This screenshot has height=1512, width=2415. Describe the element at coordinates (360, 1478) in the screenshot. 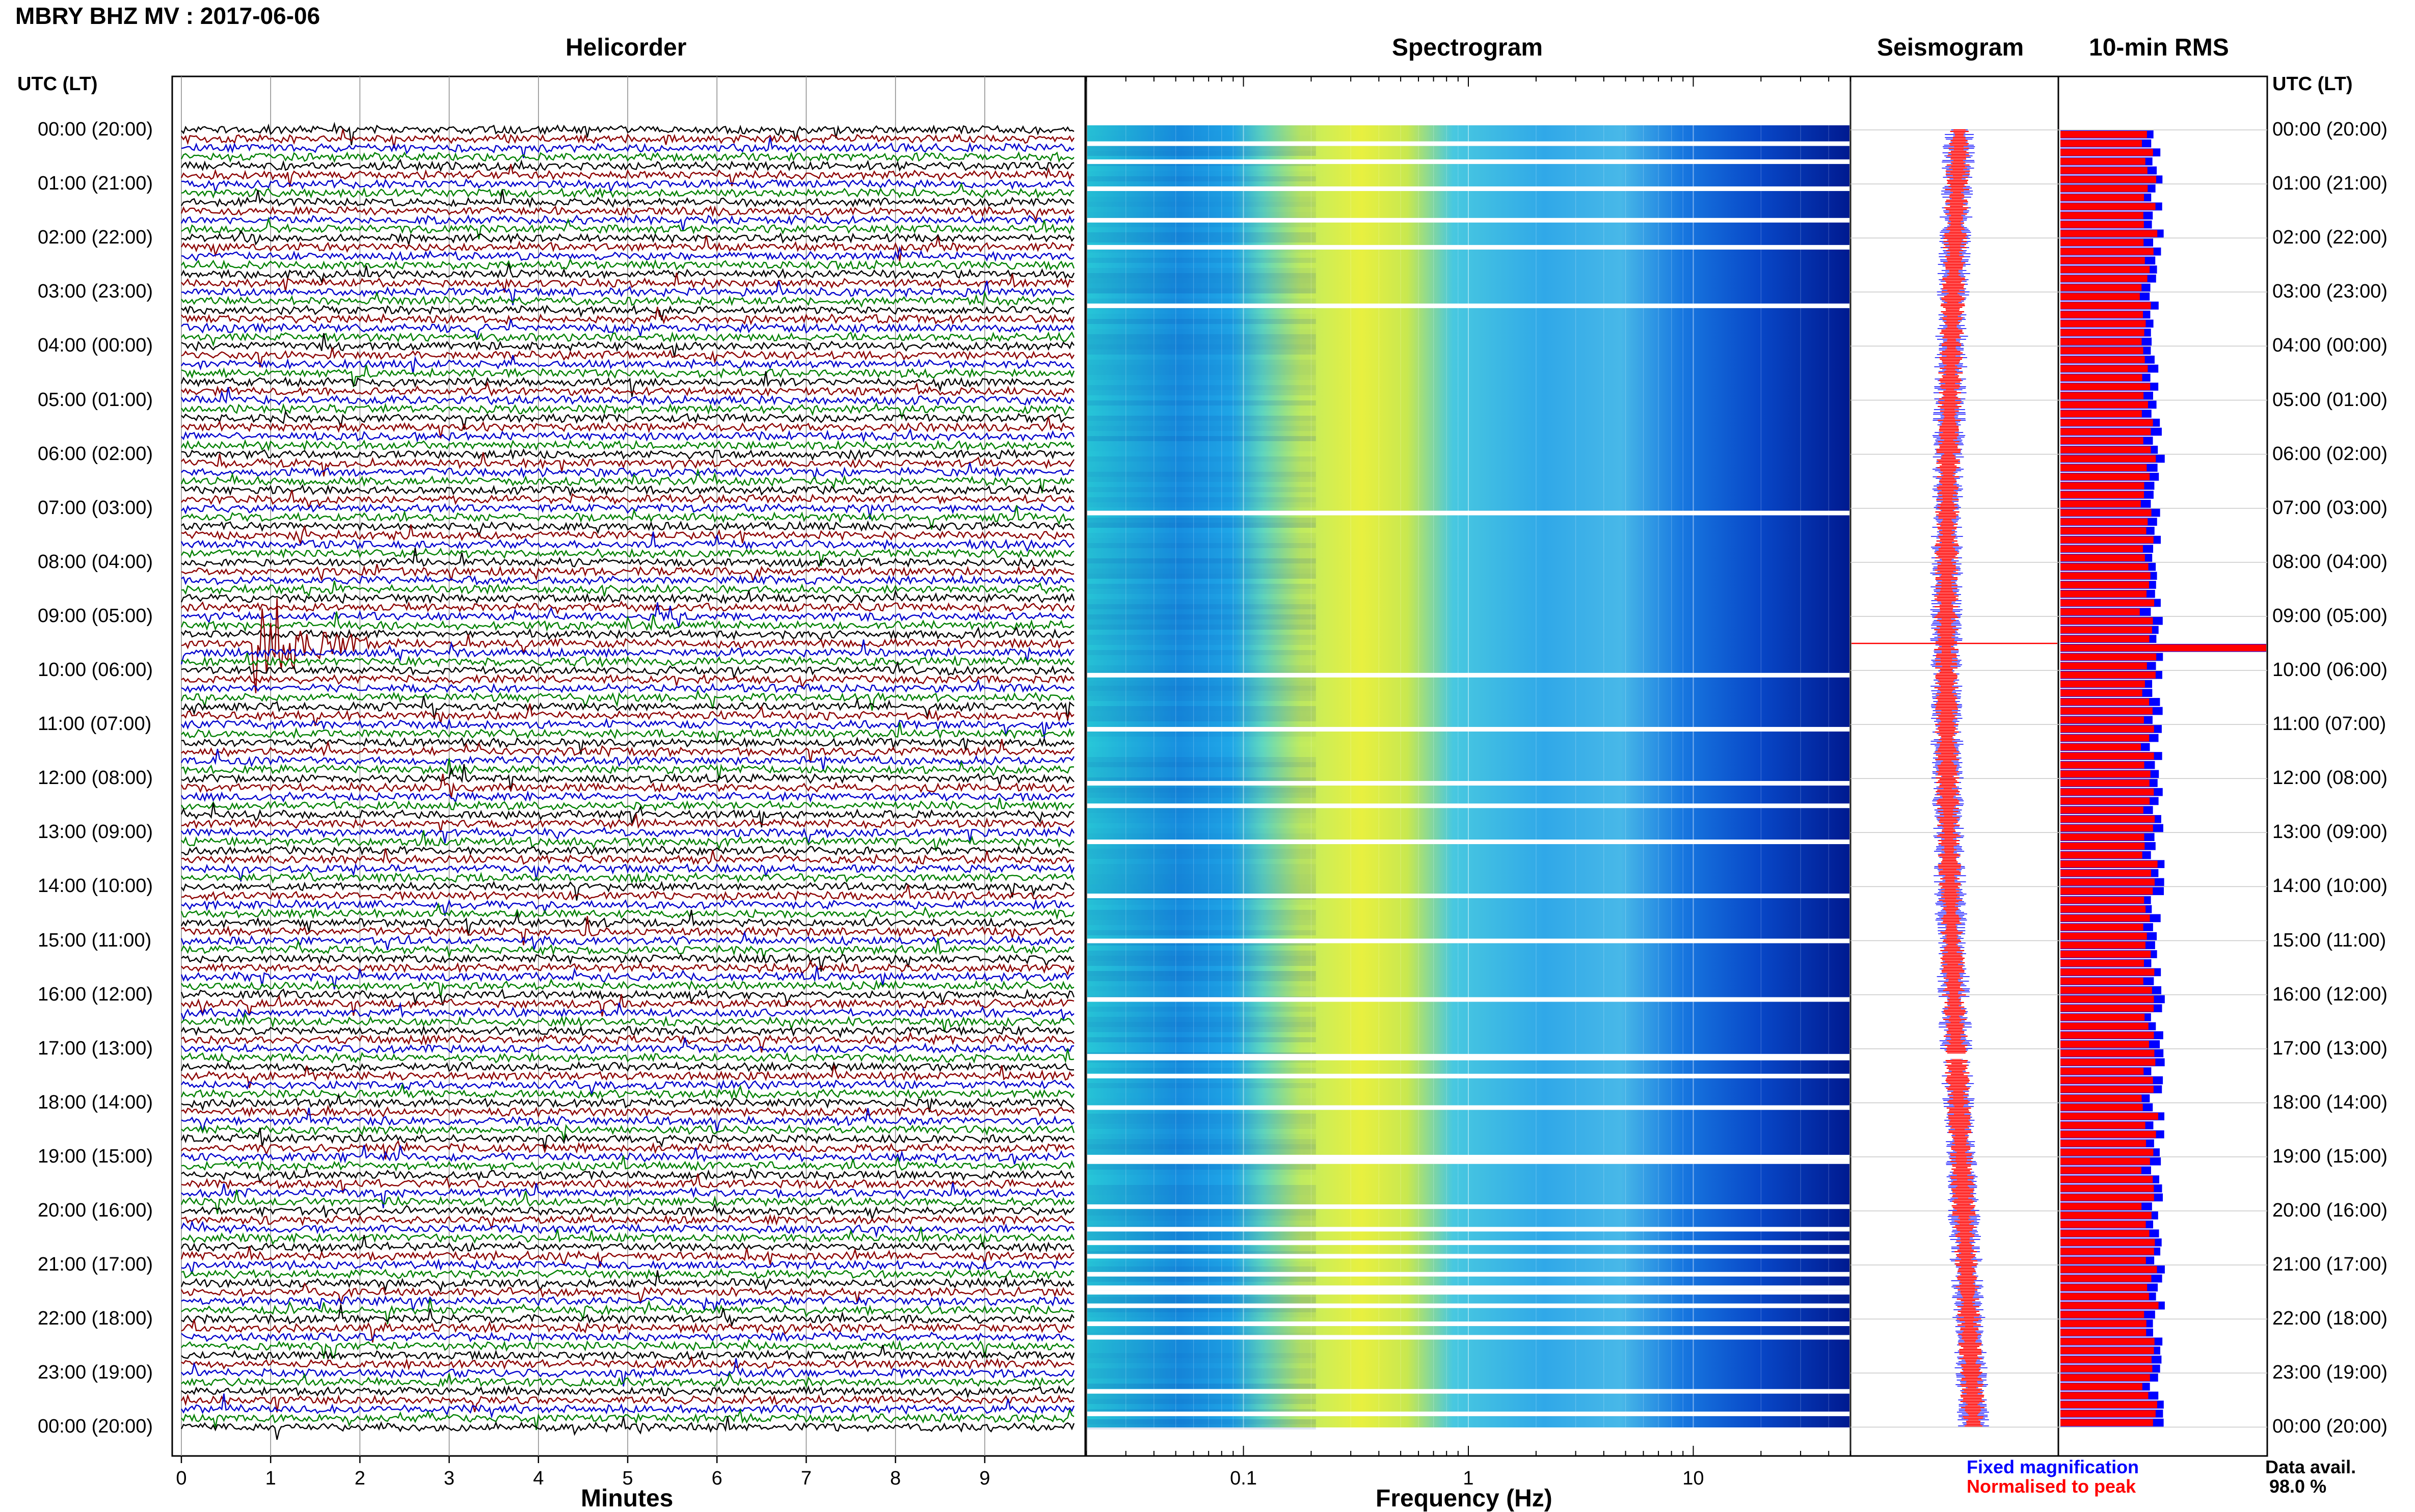

I see `helicorder-x-tick-label: 2` at that location.